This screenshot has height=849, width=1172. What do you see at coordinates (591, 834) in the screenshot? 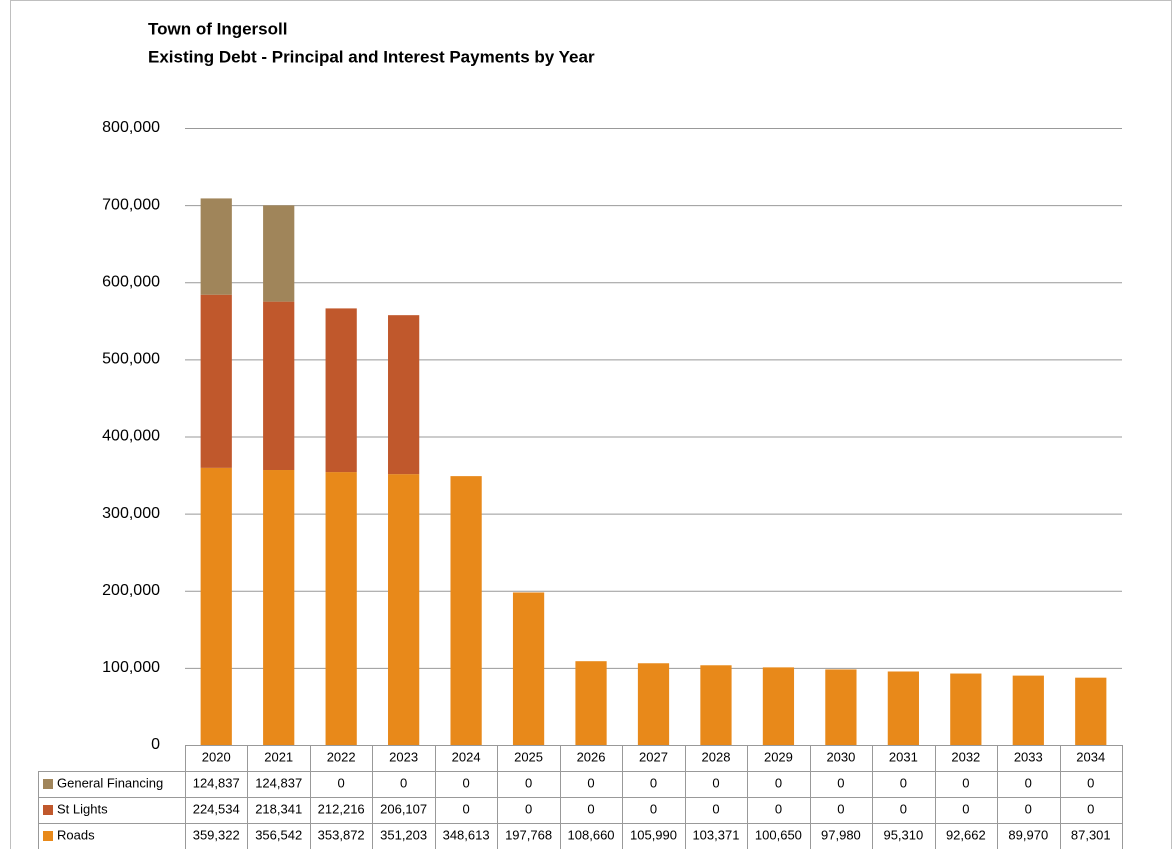
I see `table-value: 108,660` at bounding box center [591, 834].